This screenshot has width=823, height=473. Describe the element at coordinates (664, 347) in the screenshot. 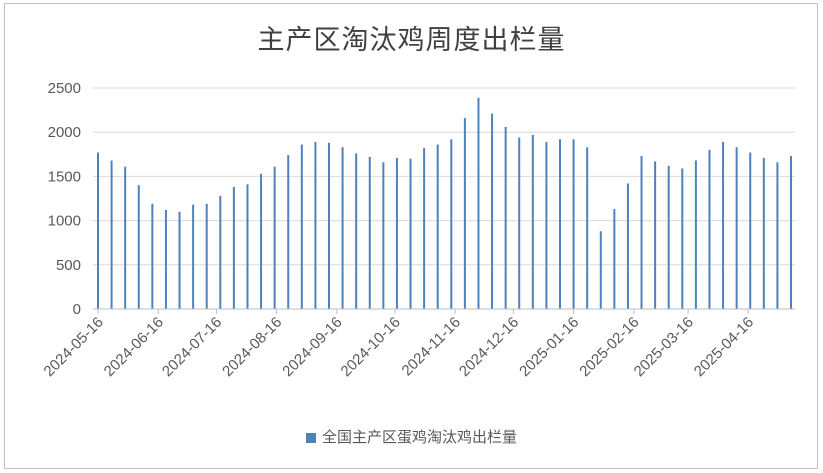

I see `x-tick-label: 2025-03-16` at that location.